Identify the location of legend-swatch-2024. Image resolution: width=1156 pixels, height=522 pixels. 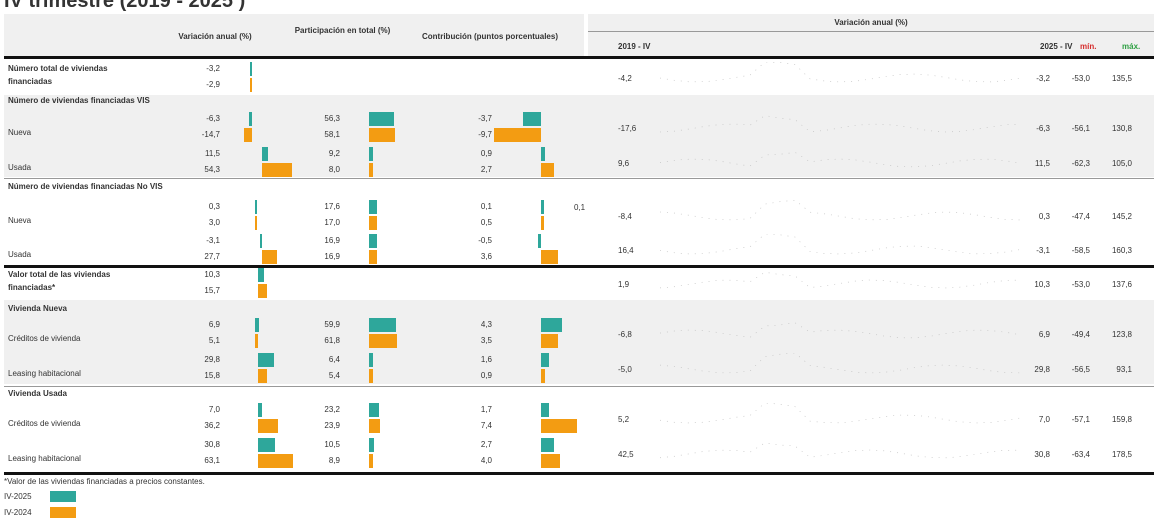
(63, 512).